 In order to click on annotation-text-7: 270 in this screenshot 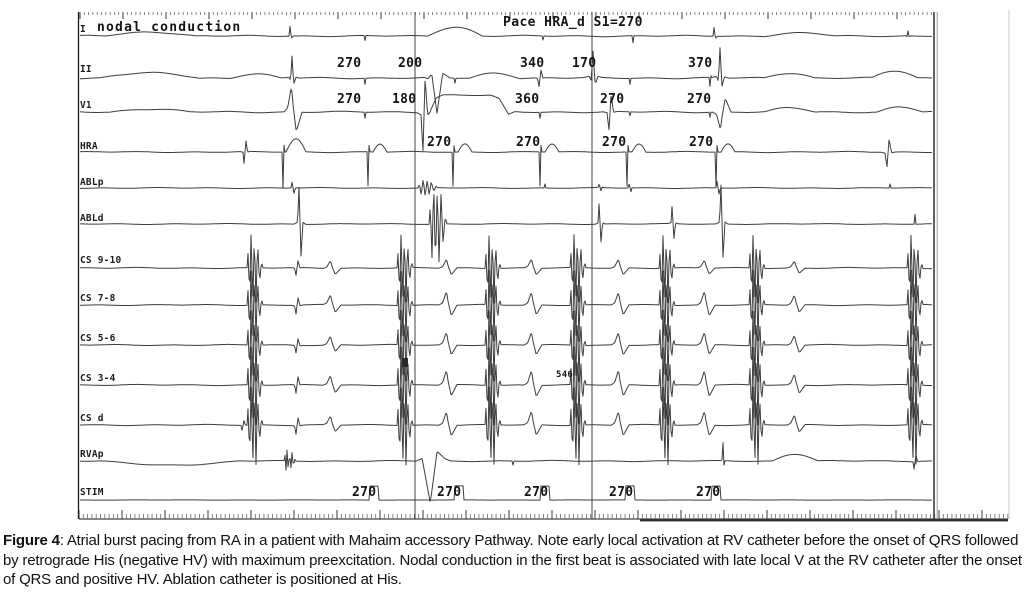, I will do `click(349, 99)`.